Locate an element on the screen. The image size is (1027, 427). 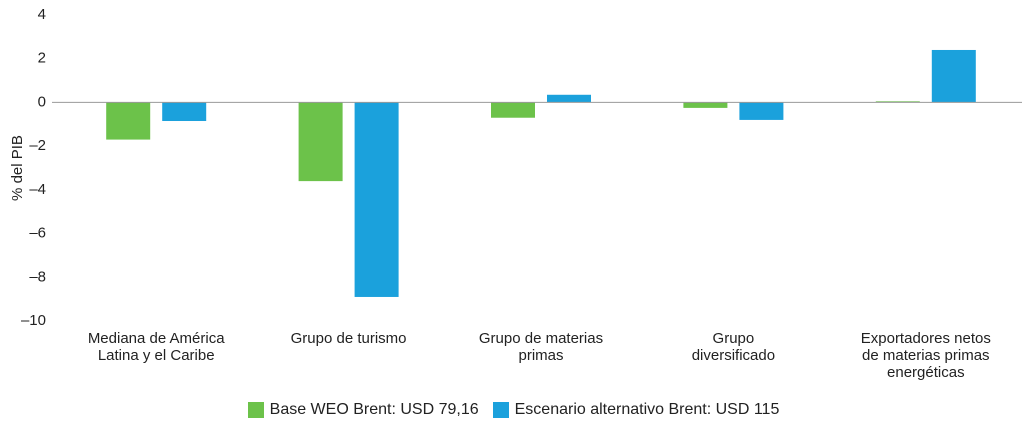
legend-item: Base WEO Brent: USD 79,16 is located at coordinates (363, 410).